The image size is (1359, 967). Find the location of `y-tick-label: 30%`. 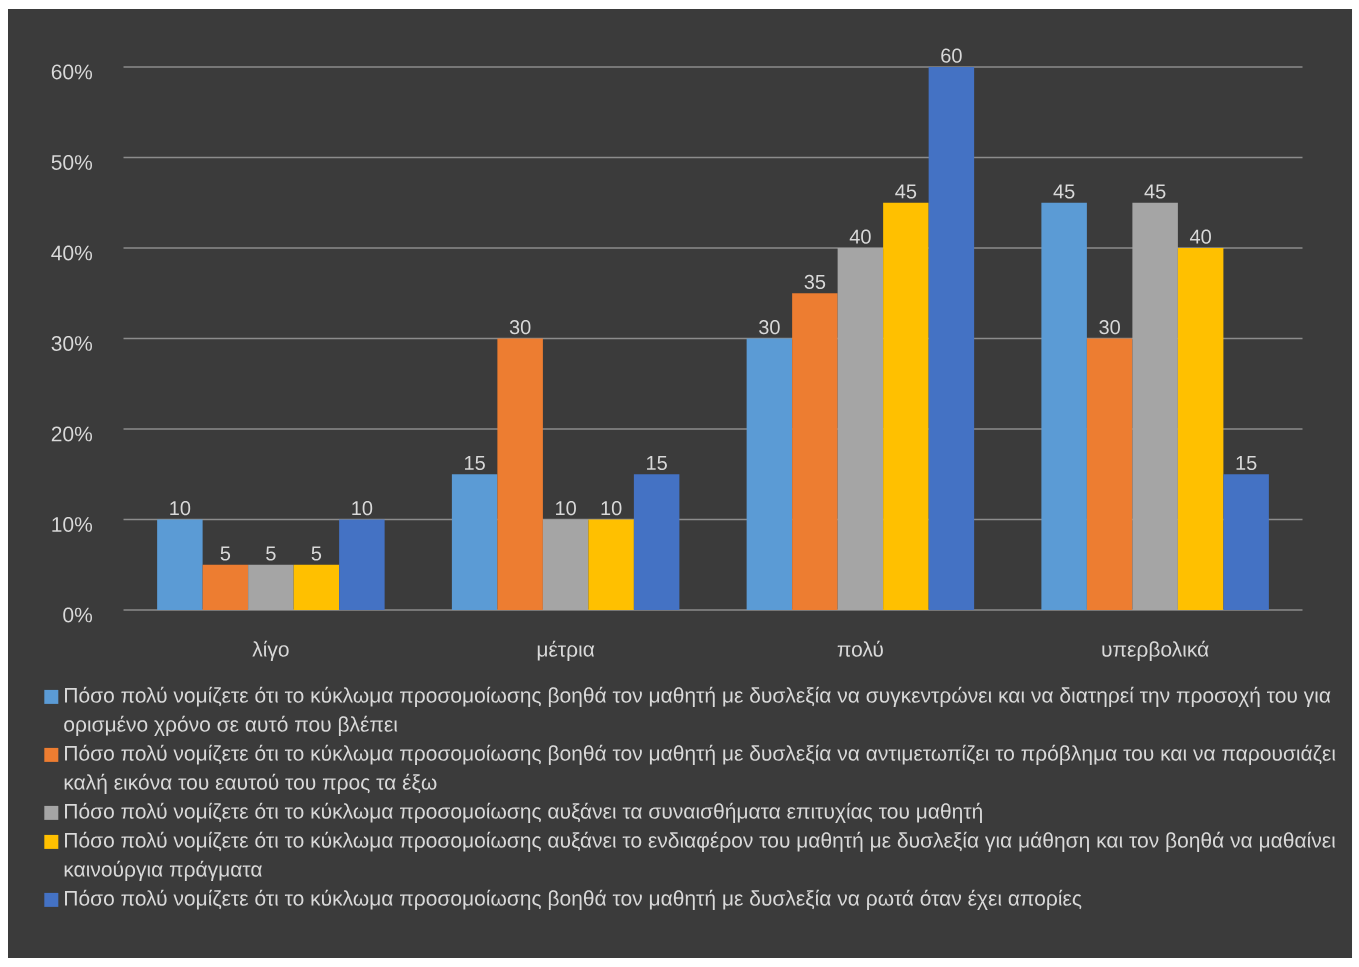

y-tick-label: 30% is located at coordinates (72, 343).